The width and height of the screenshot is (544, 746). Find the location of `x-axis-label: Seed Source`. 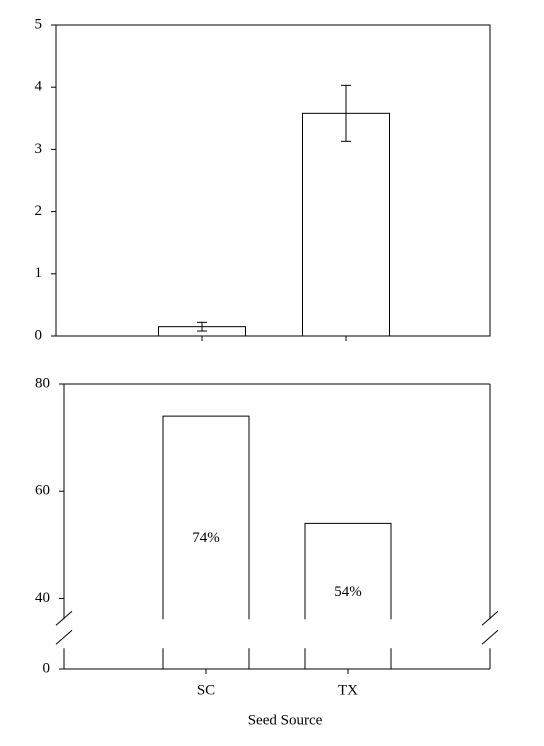

x-axis-label: Seed Source is located at coordinates (285, 720).